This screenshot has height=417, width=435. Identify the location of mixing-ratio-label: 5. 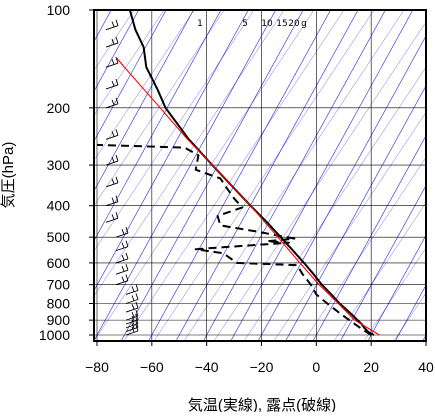
(245, 24).